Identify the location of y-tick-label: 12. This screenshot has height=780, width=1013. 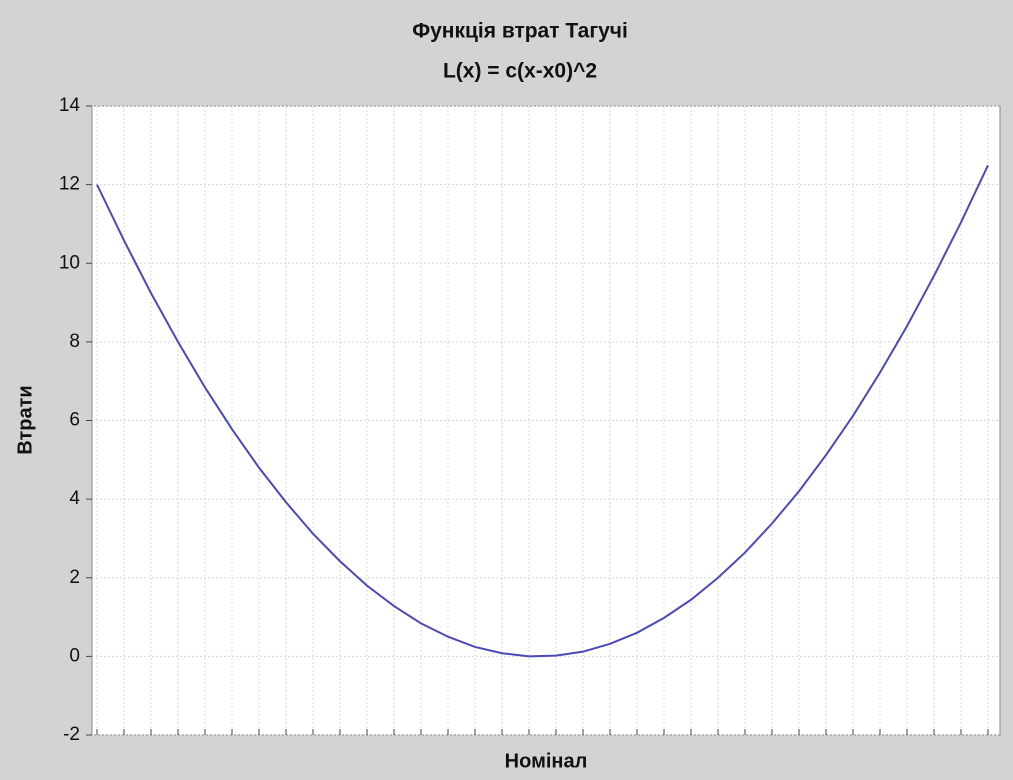
(69, 184).